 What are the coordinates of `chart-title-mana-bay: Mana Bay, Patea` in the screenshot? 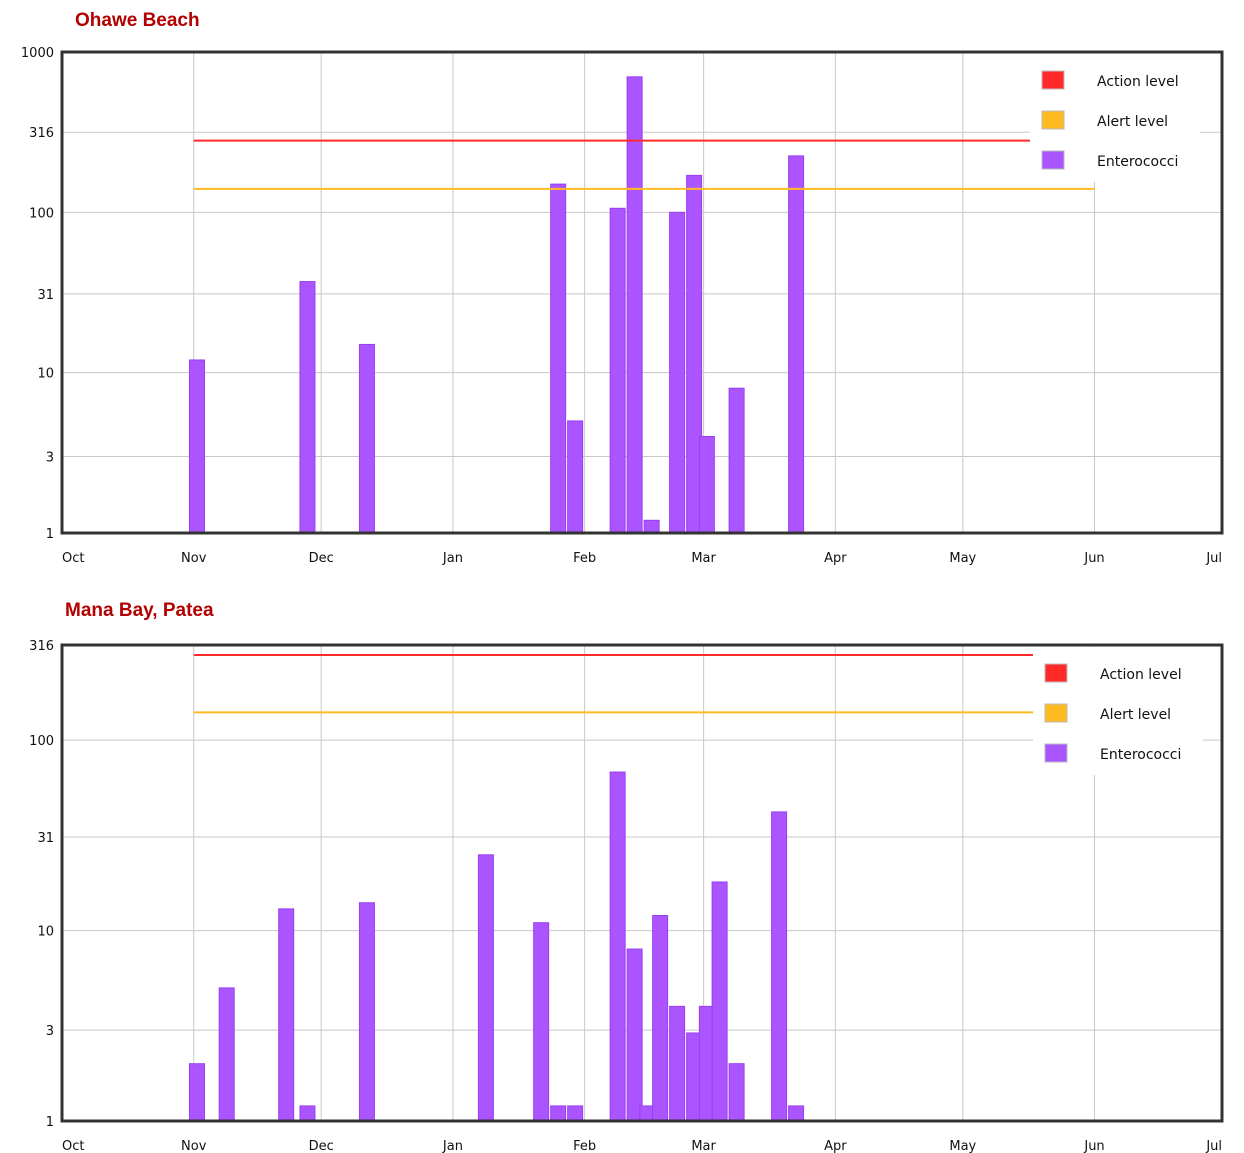 It's located at (139, 610).